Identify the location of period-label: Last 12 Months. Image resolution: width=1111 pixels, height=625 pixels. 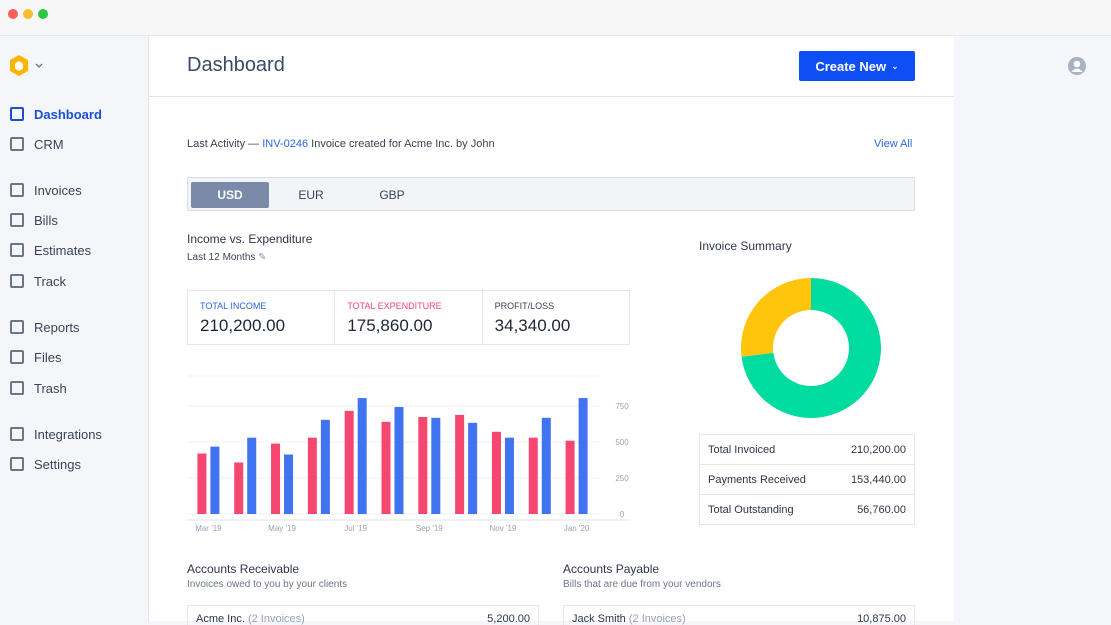
(221, 257).